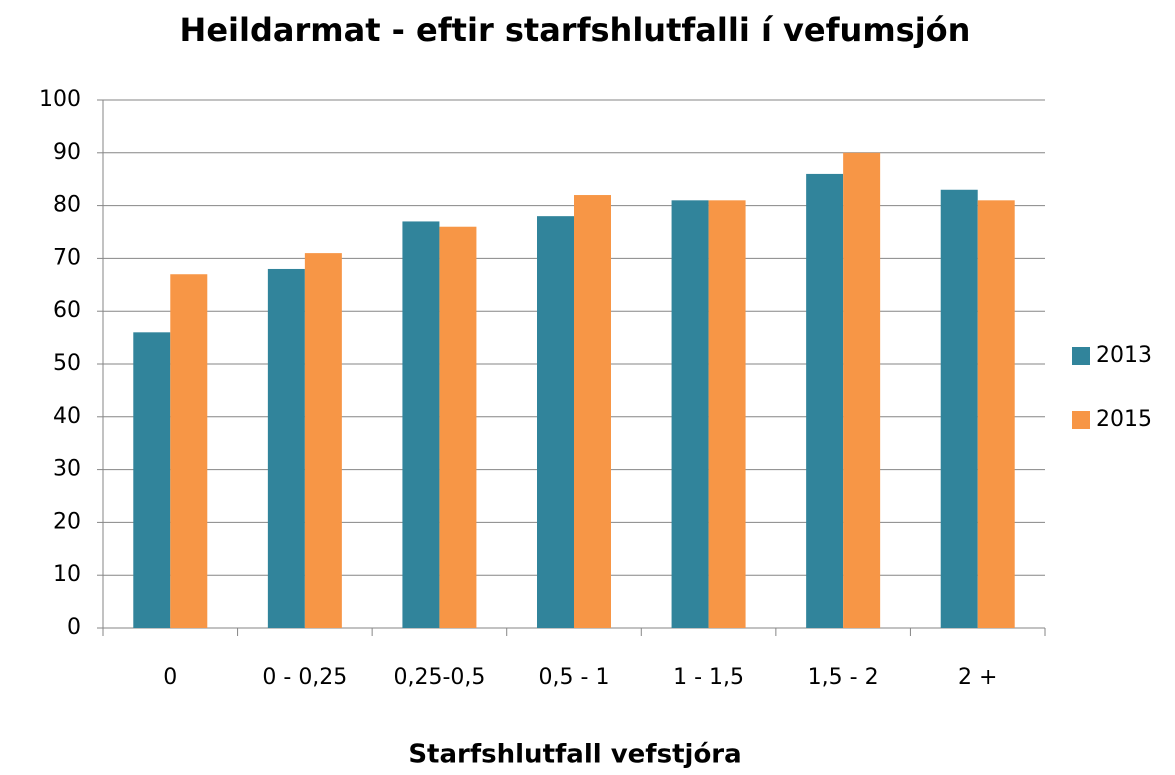 The image size is (1175, 775). I want to click on y-tick-label: 70, so click(67, 257).